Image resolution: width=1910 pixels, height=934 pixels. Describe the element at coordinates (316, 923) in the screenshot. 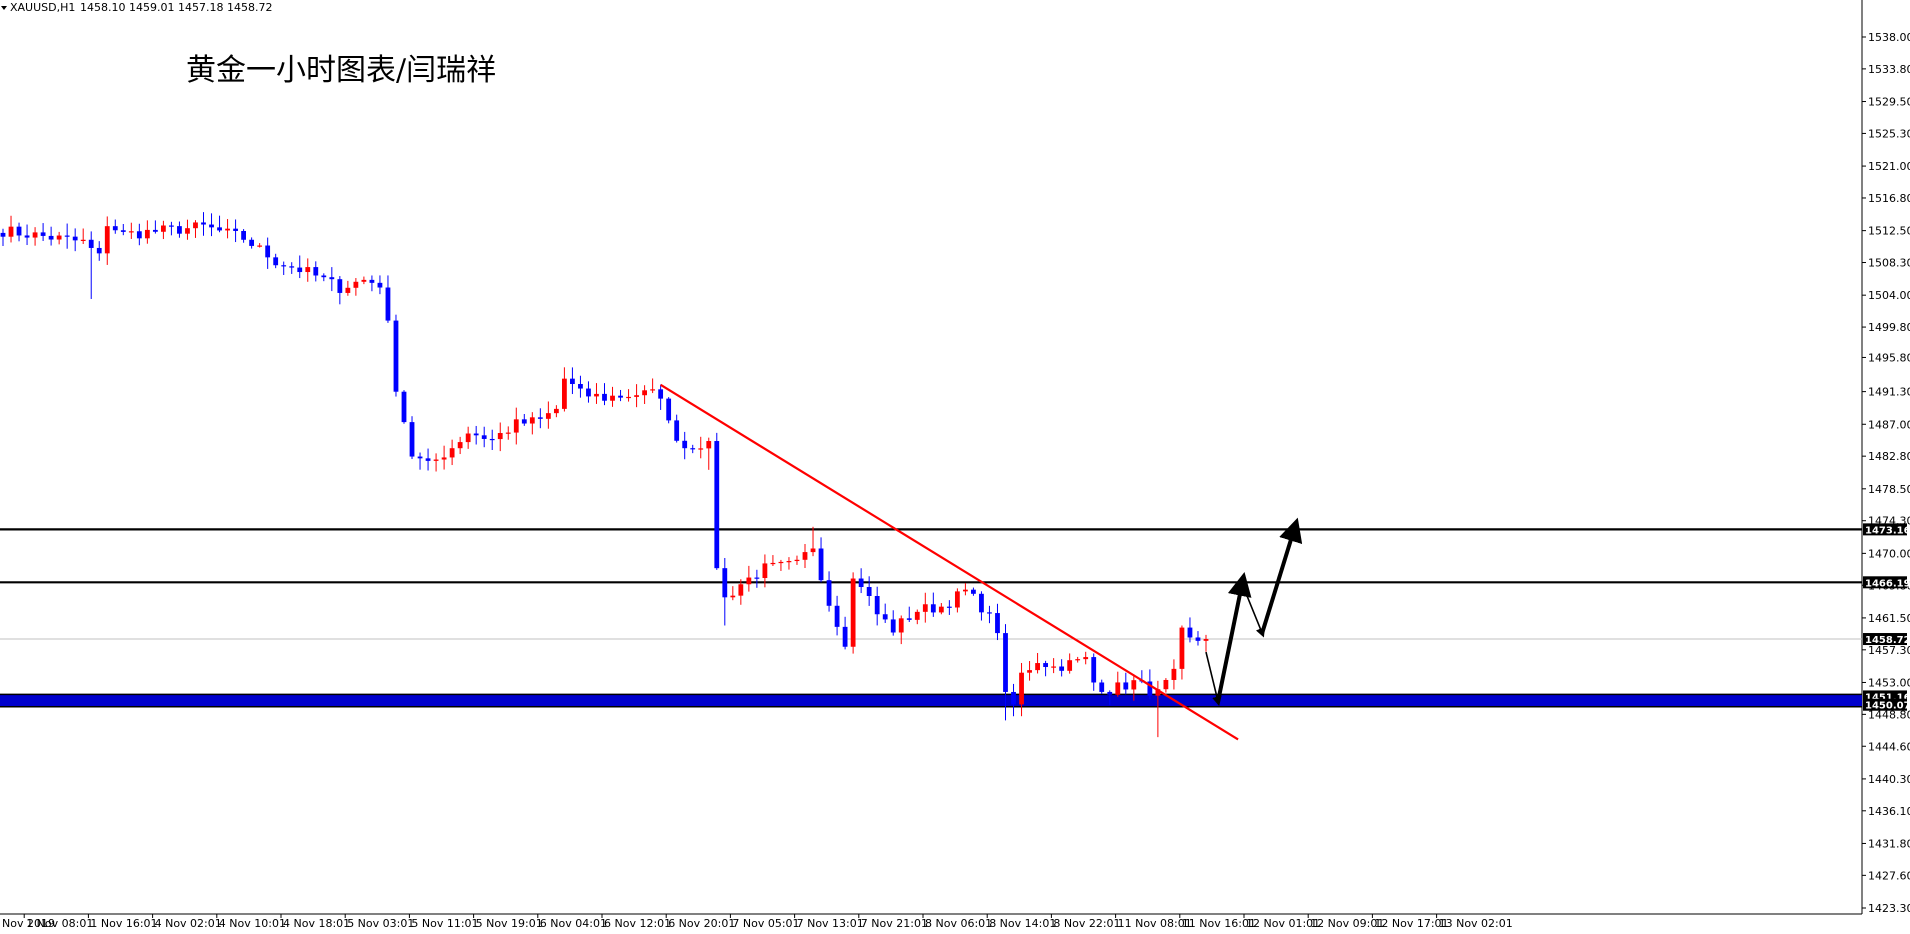

I see `time-tick-label: 4 Nov 18:01` at that location.